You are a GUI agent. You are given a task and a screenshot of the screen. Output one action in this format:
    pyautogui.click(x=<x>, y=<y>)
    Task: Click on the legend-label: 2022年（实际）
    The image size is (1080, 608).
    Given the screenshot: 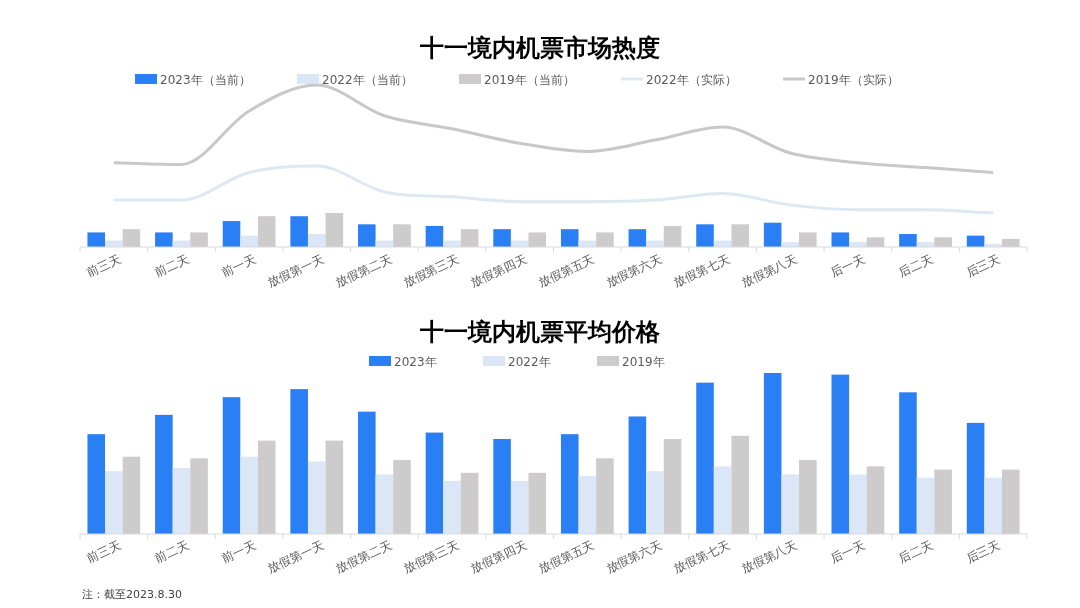 What is the action you would take?
    pyautogui.click(x=691, y=80)
    